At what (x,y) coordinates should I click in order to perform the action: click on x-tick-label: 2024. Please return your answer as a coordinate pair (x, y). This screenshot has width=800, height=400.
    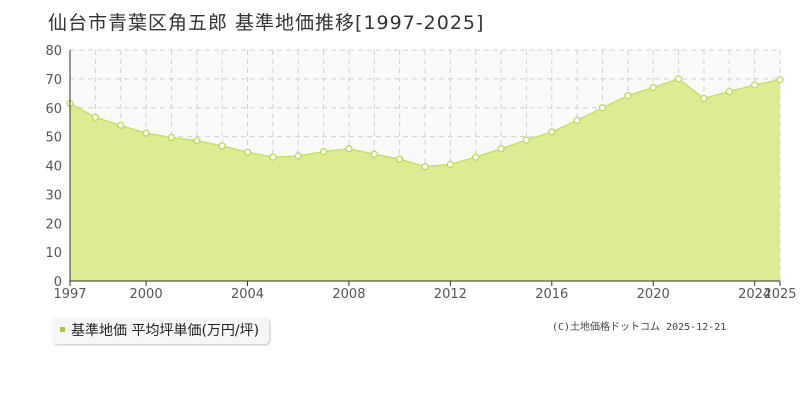
    Looking at the image, I should click on (754, 294).